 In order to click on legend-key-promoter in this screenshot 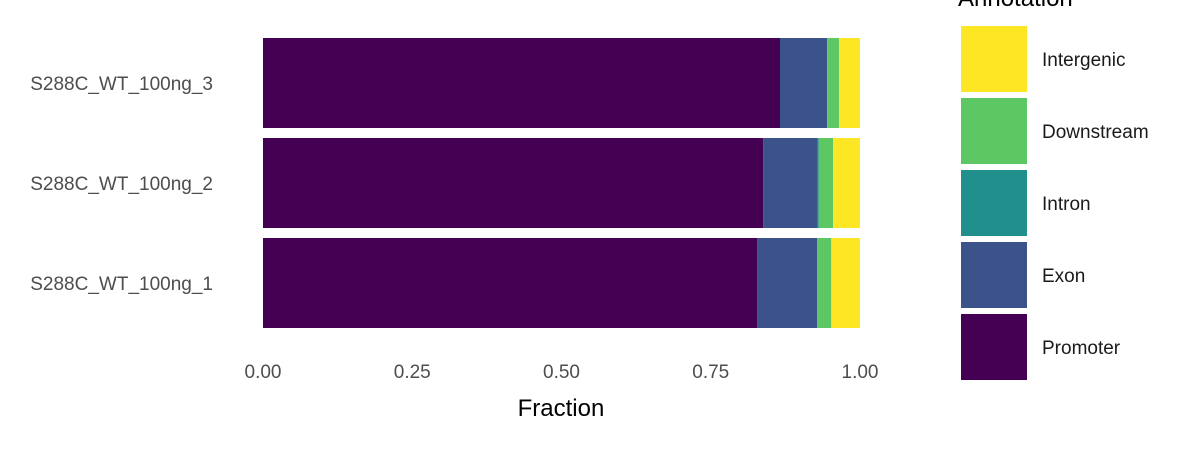, I will do `click(994, 347)`.